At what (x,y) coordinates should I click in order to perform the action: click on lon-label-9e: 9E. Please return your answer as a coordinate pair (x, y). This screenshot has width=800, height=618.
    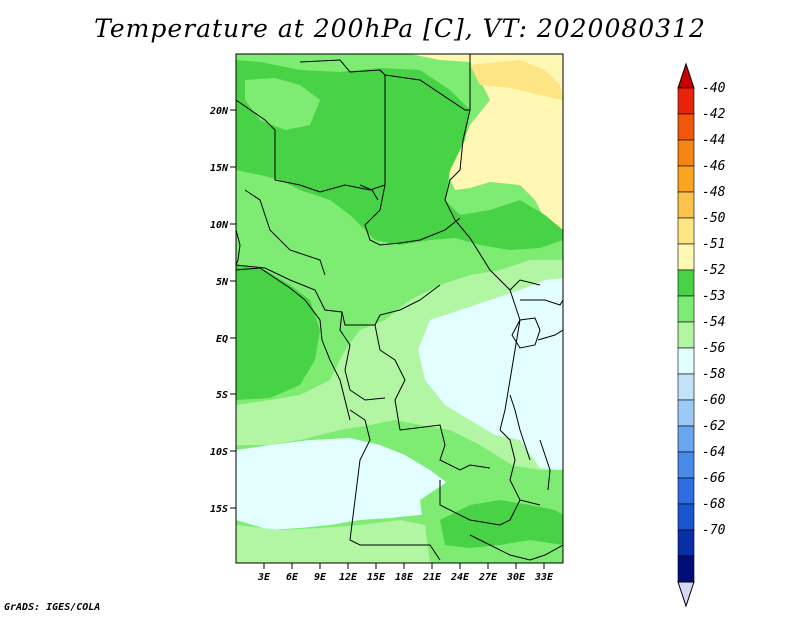
    Looking at the image, I should click on (320, 577).